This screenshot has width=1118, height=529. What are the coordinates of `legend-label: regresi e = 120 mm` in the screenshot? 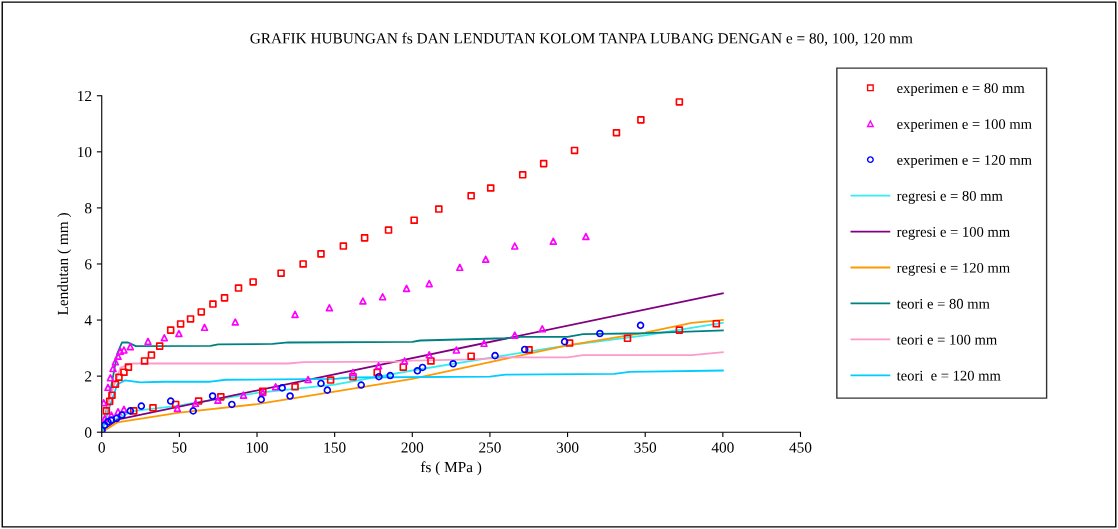 It's located at (953, 269).